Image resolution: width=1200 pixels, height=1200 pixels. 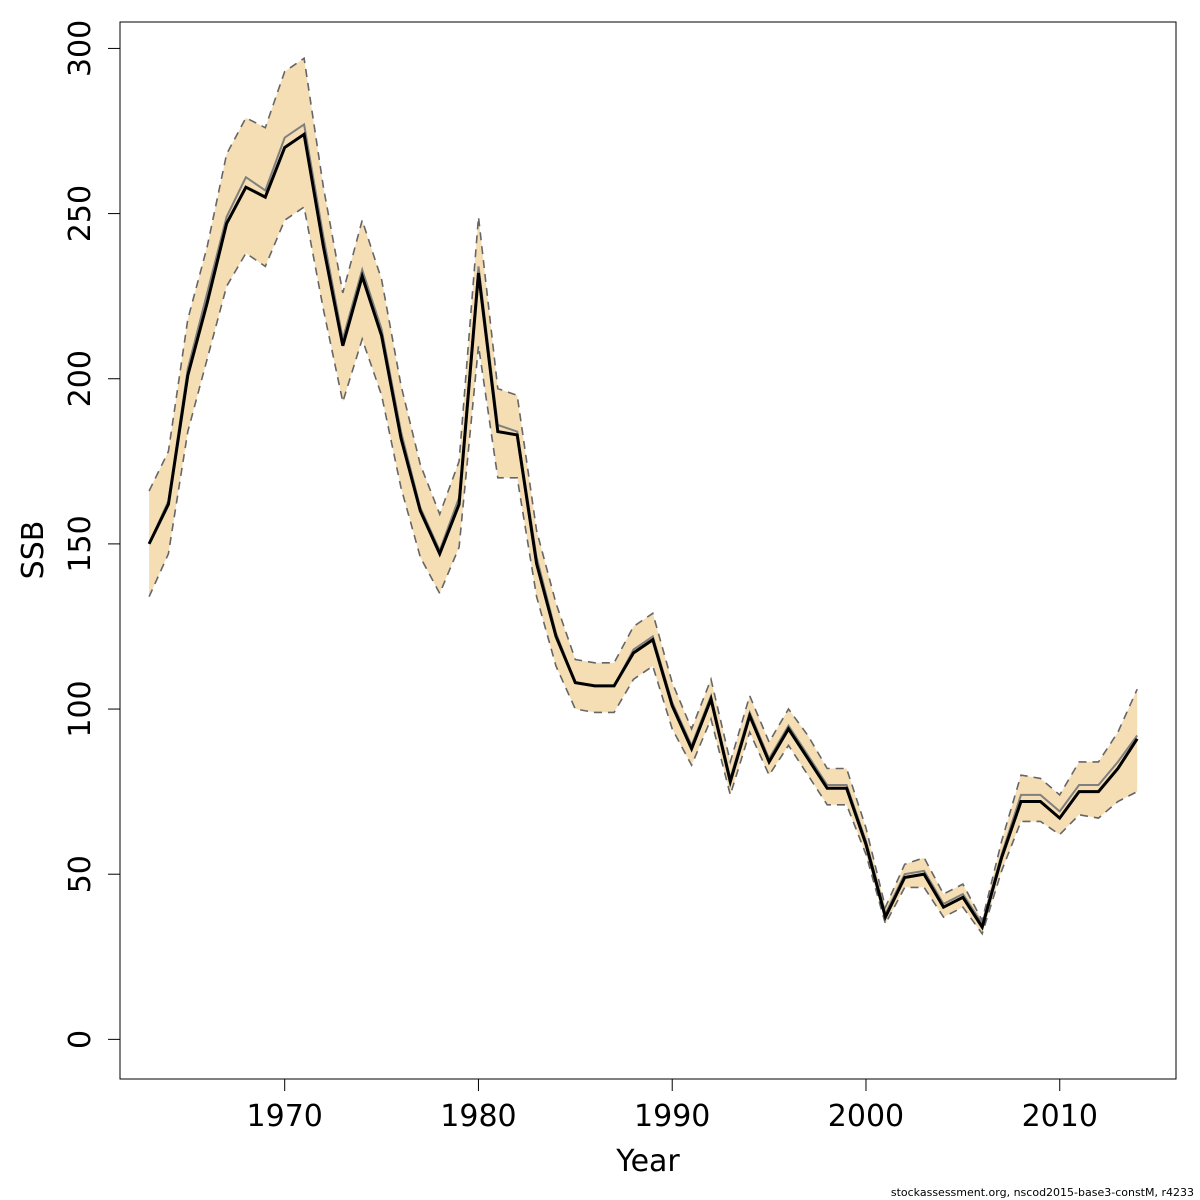 I want to click on y-tick-label: 200, so click(x=80, y=378).